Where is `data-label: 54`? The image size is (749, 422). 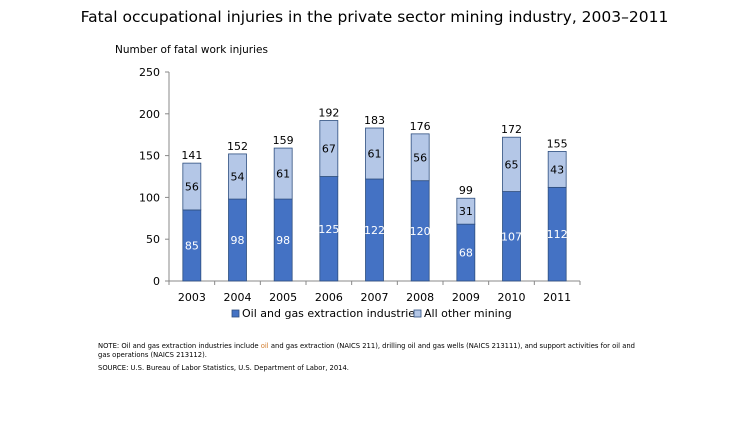
data-label: 54 is located at coordinates (238, 177).